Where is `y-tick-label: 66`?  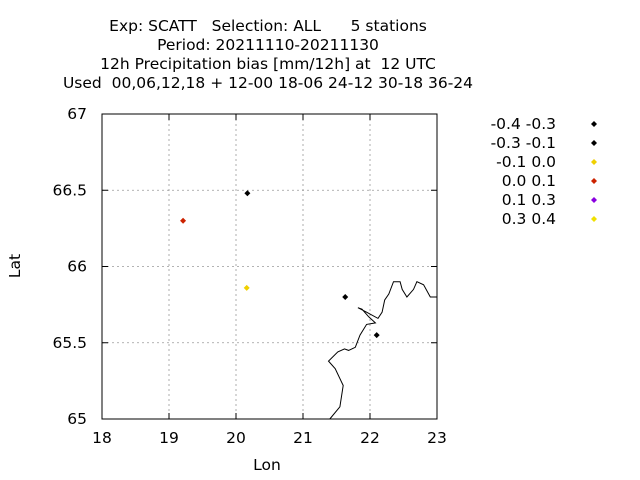
y-tick-label: 66 is located at coordinates (77, 267).